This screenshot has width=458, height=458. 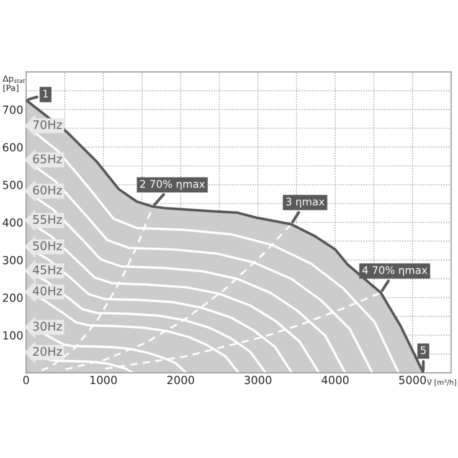 I want to click on x-tick-label: 2000, so click(x=180, y=380).